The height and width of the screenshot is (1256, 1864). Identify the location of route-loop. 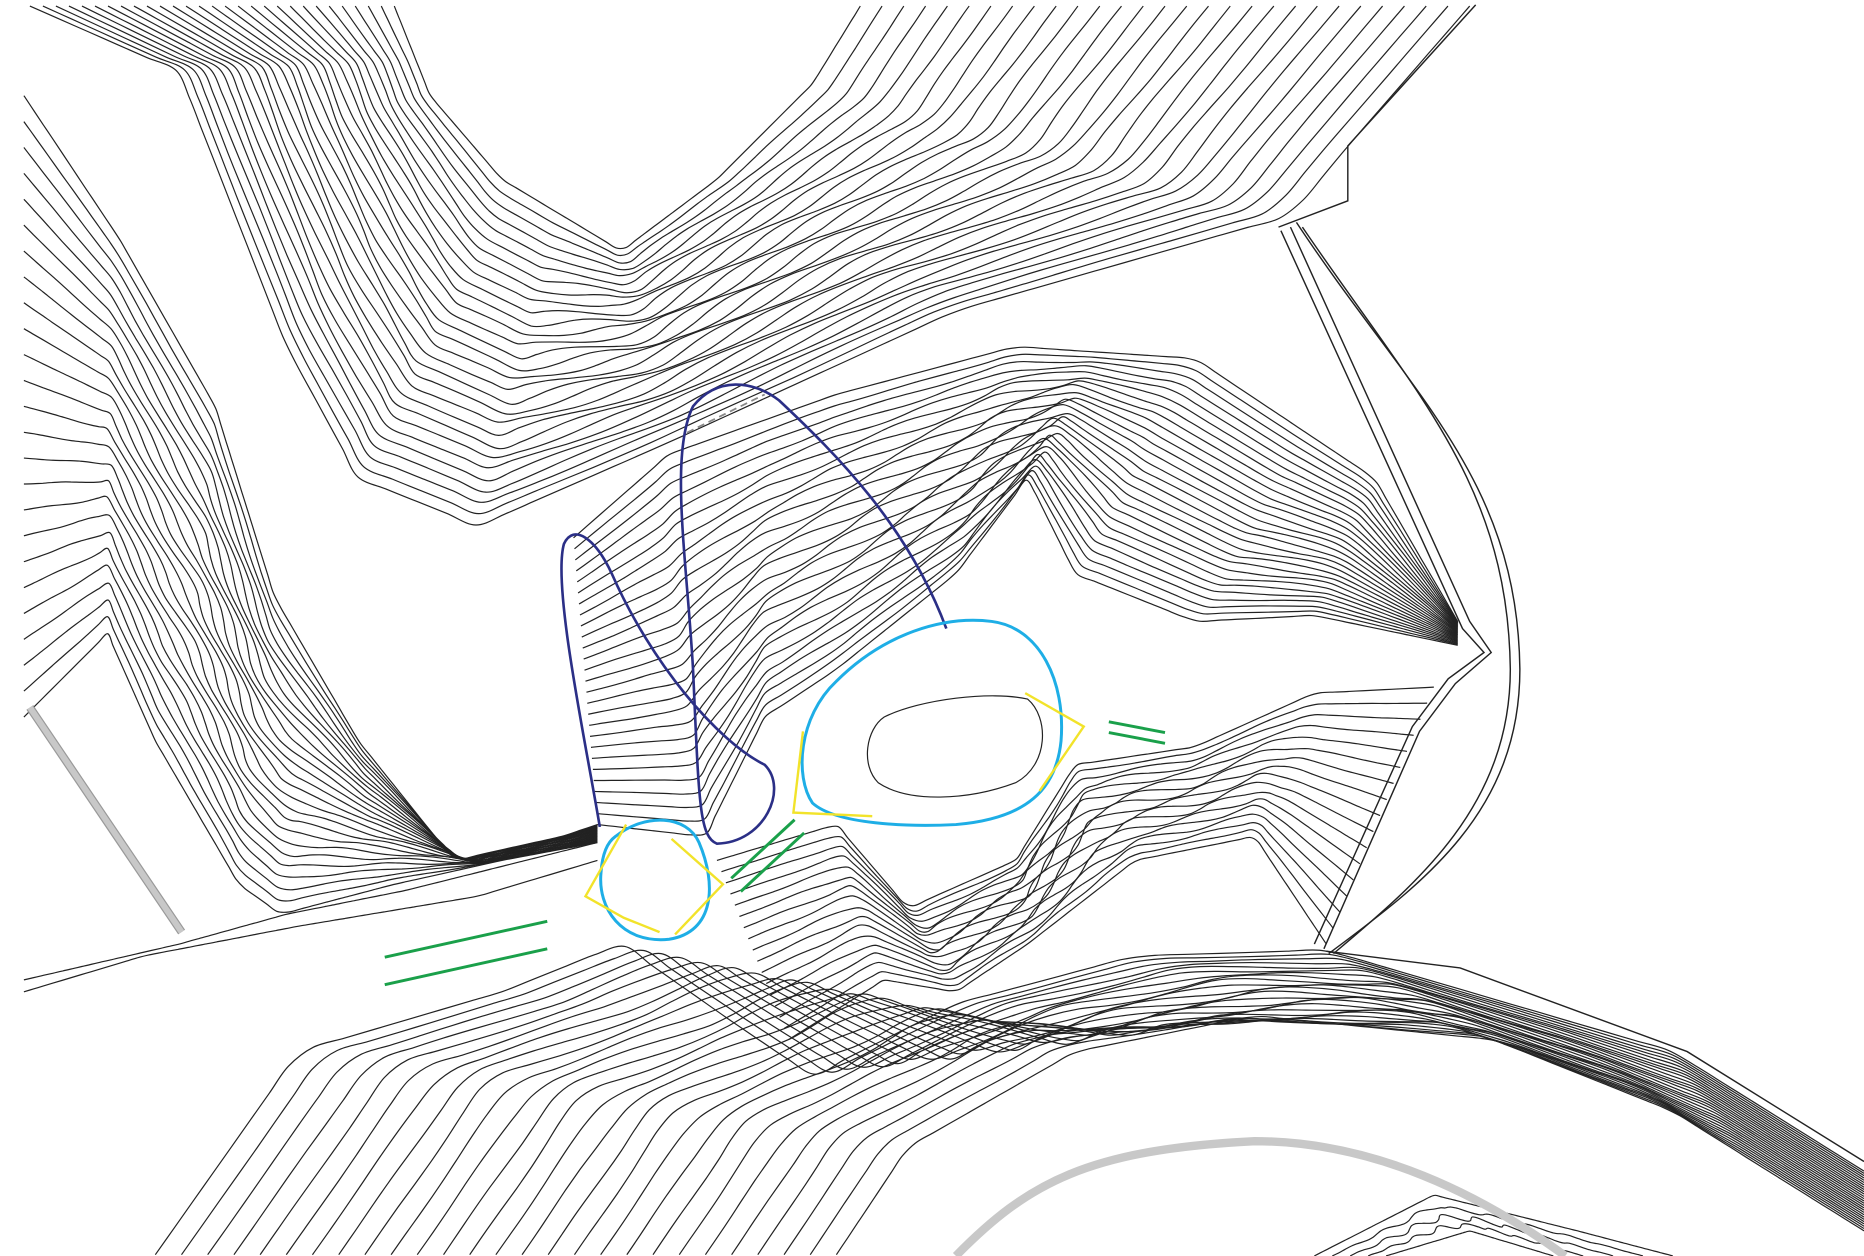
(754, 614).